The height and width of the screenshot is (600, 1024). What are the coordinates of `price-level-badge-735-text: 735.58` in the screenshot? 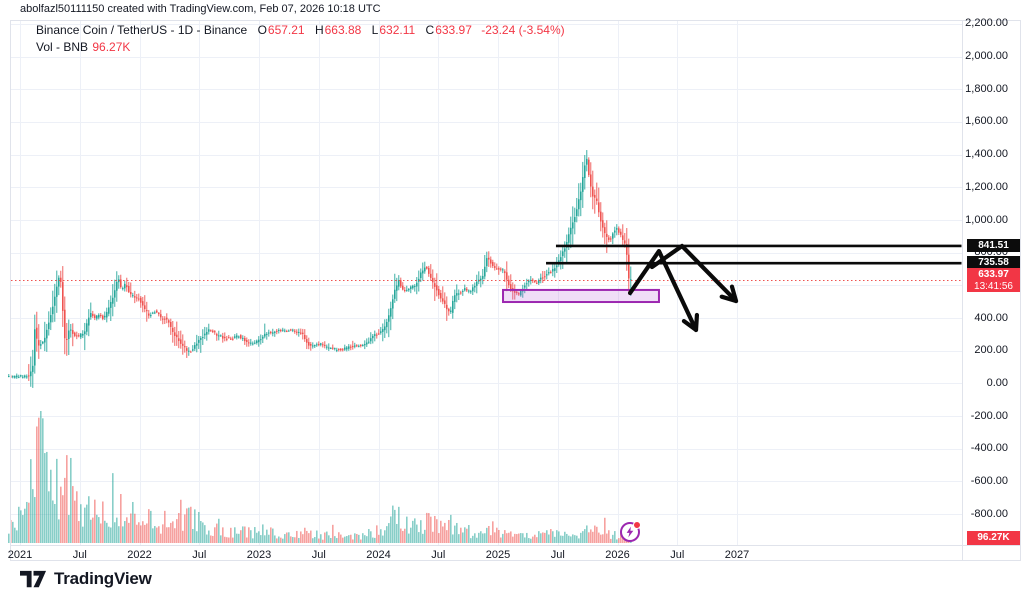 It's located at (993, 263).